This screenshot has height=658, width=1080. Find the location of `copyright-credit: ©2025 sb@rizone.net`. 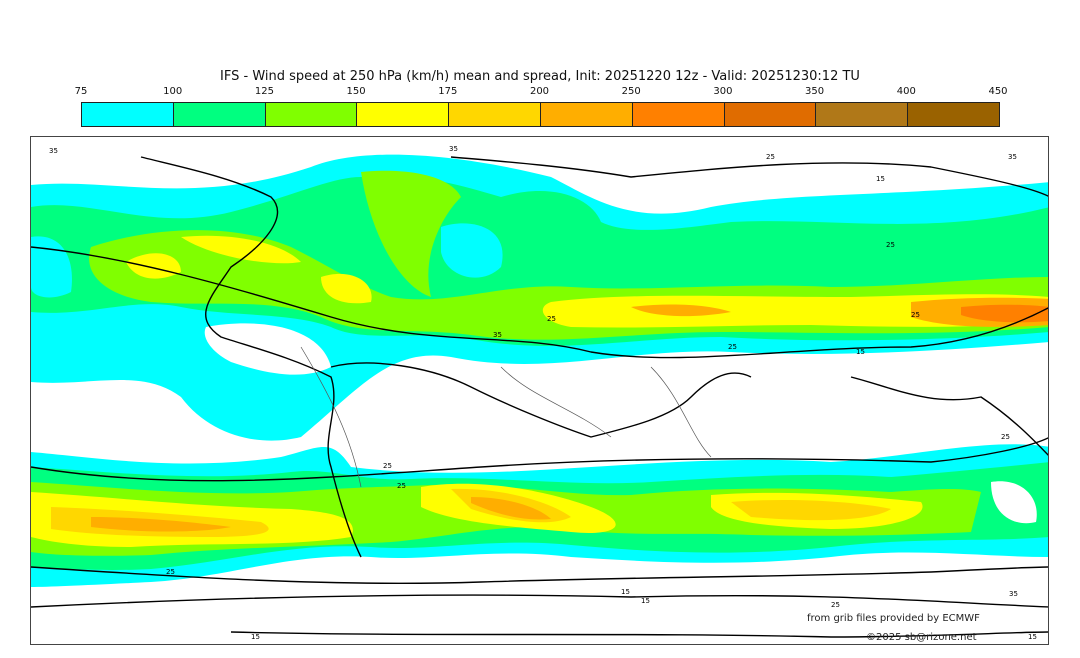

copyright-credit: ©2025 sb@rizone.net is located at coordinates (921, 637).